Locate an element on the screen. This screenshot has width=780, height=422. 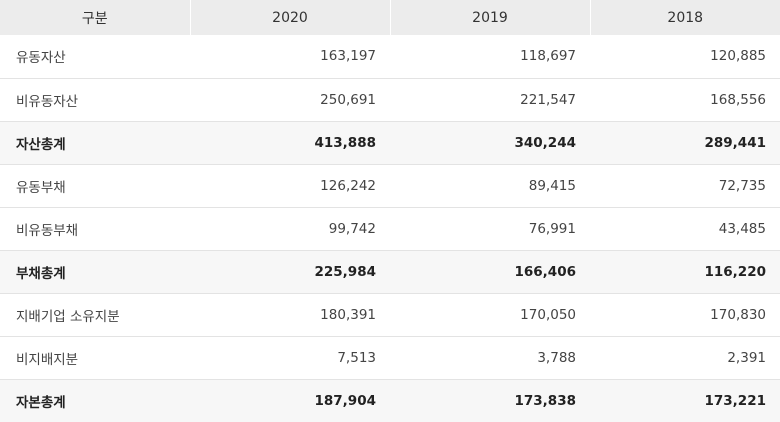
cell-value: 289,441 is located at coordinates (685, 143).